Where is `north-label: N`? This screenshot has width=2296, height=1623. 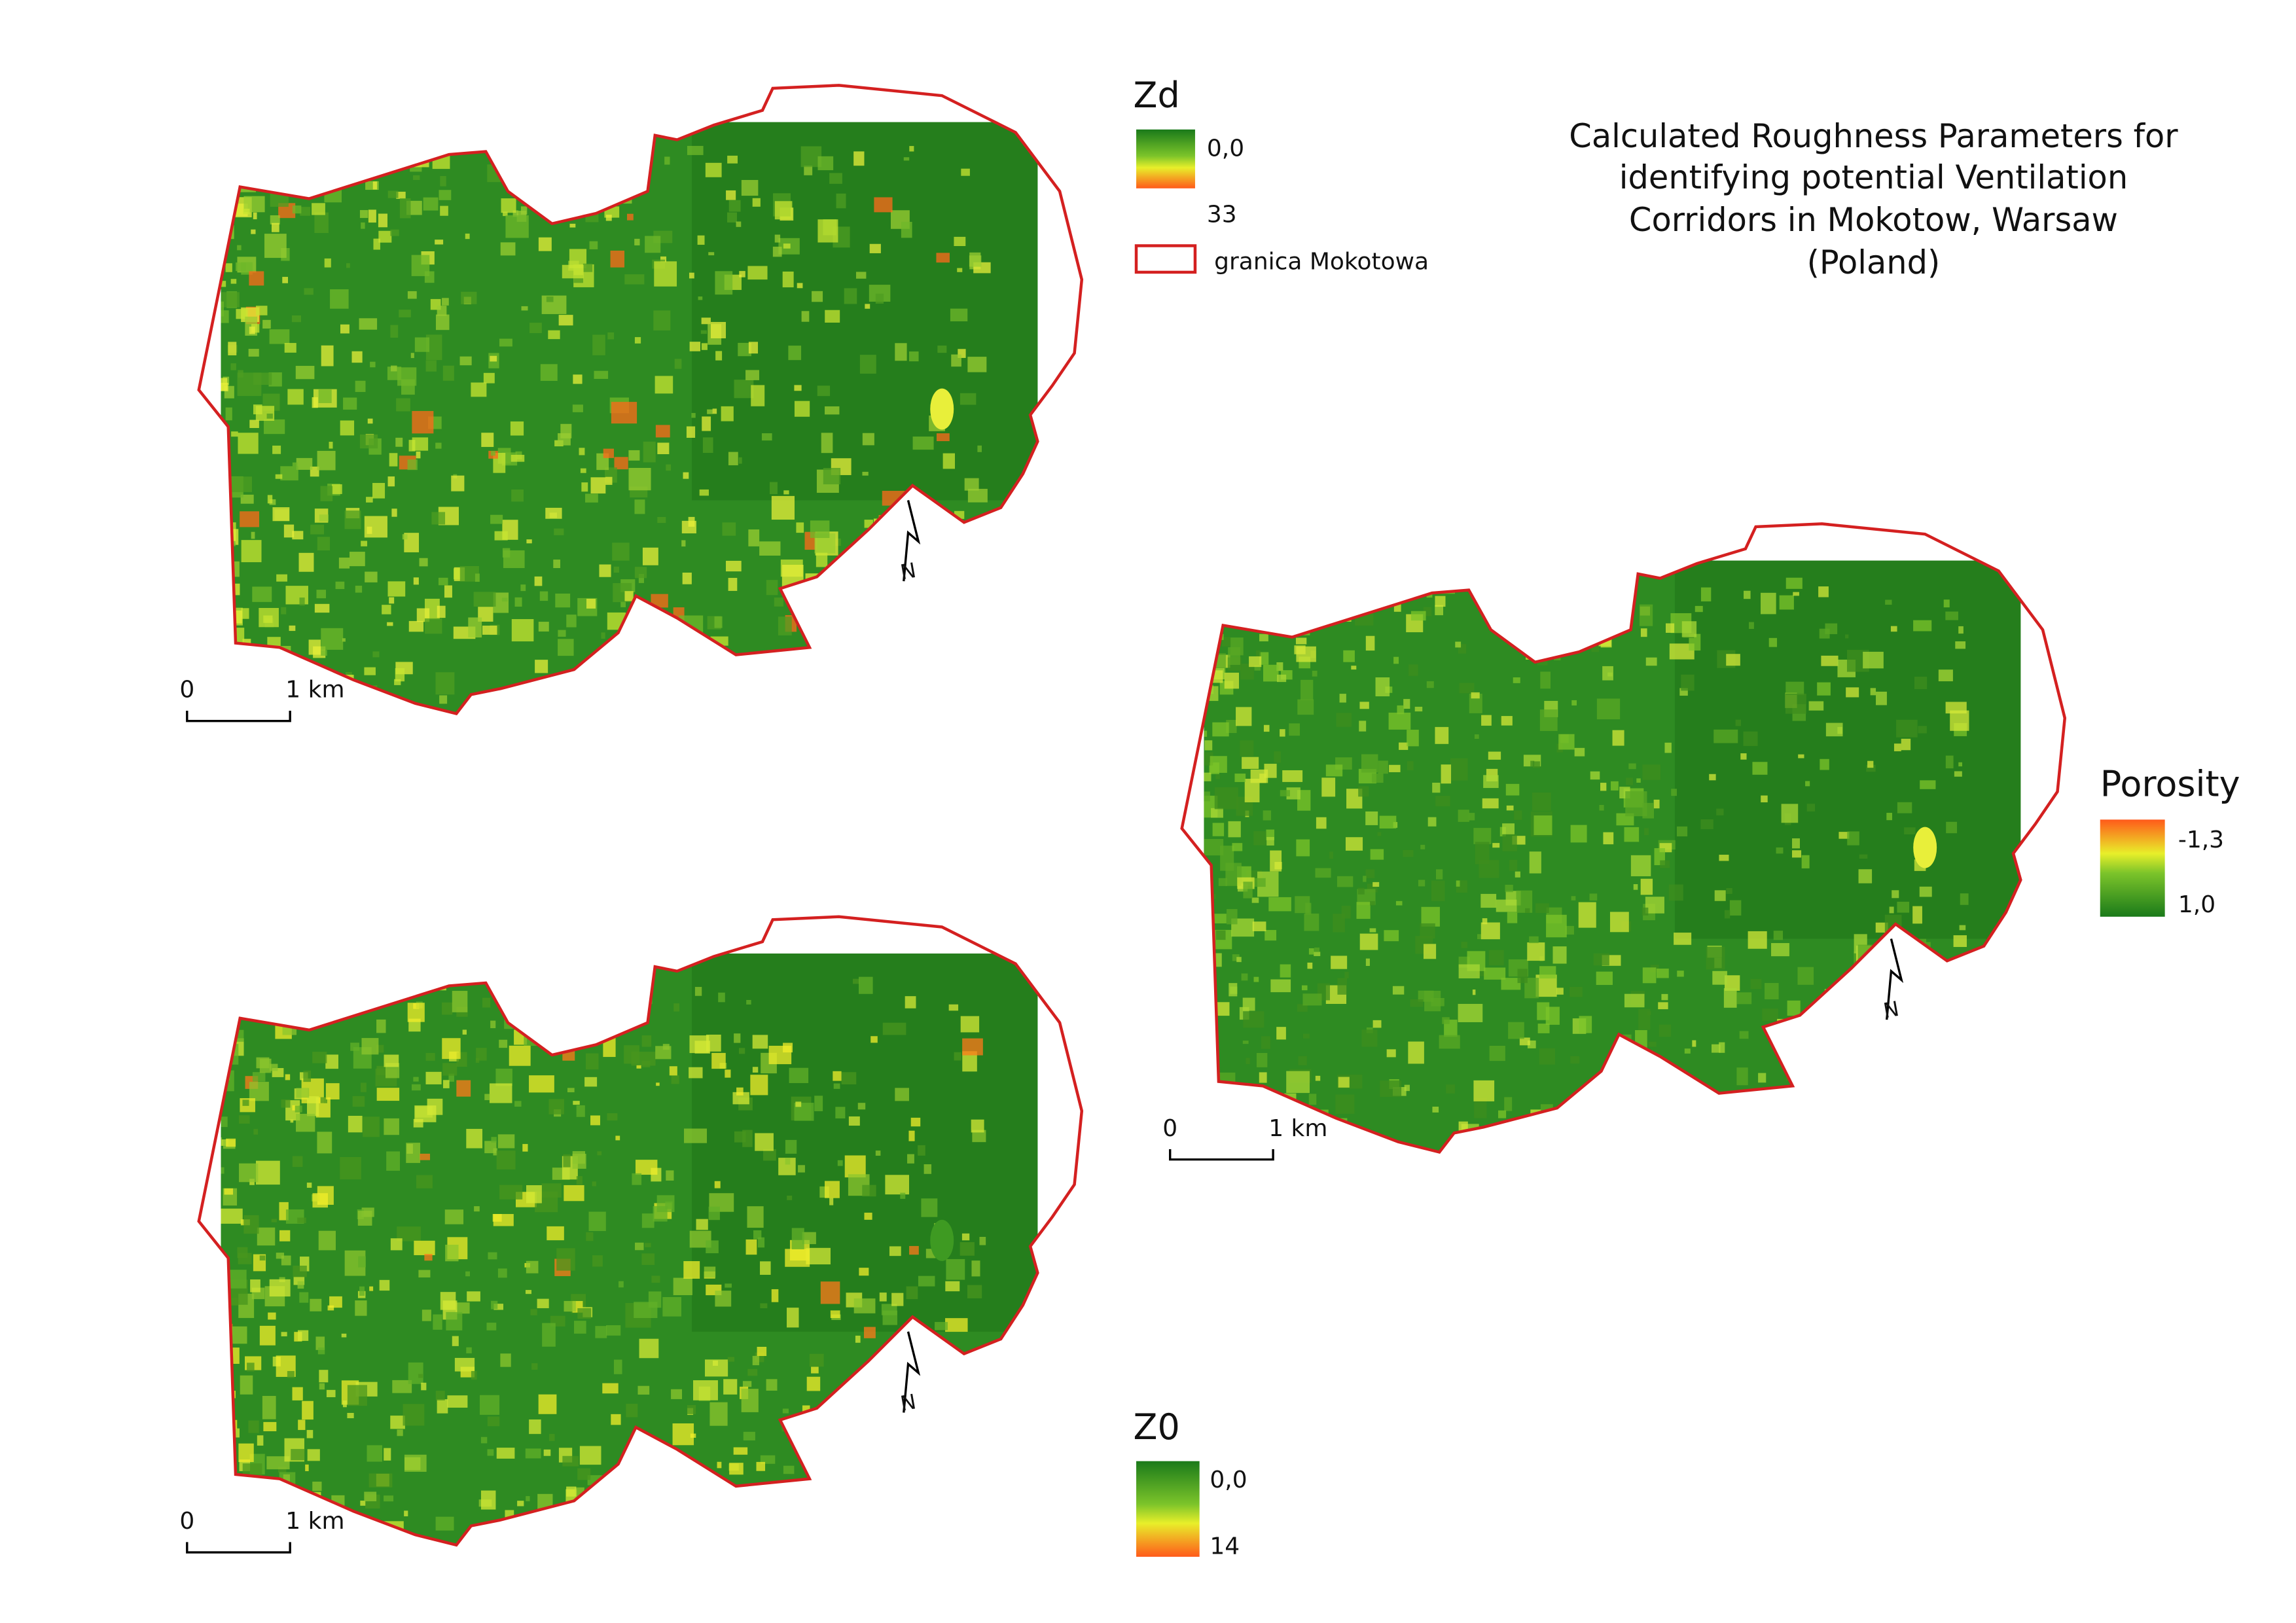
north-label: N is located at coordinates (1891, 1010).